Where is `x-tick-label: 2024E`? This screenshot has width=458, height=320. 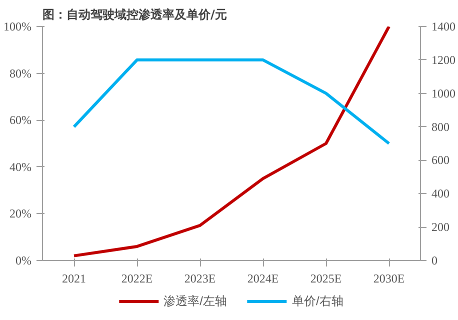 x-tick-label: 2024E is located at coordinates (263, 279).